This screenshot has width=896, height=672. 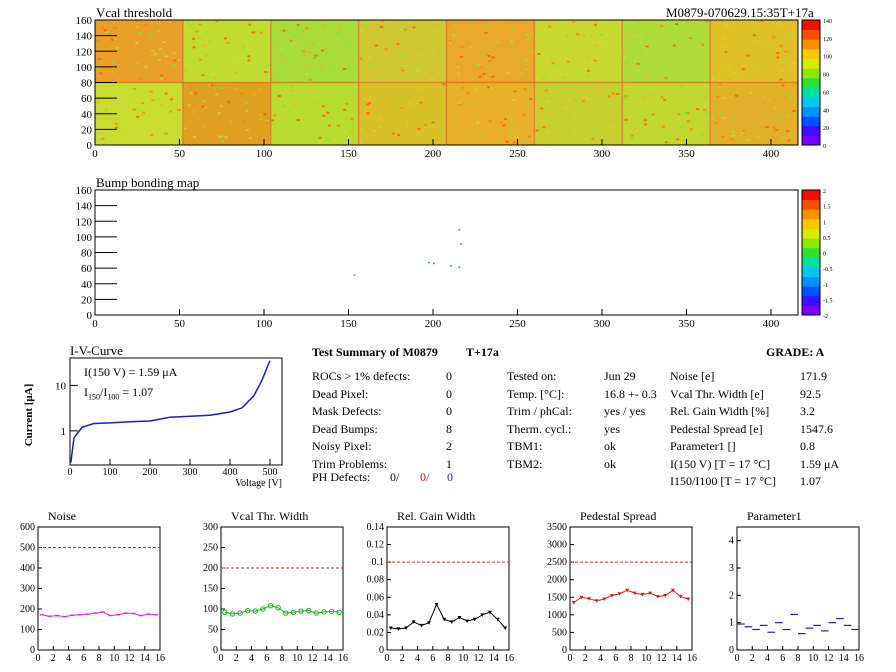 I want to click on bump-ytick: 20, so click(x=87, y=300).